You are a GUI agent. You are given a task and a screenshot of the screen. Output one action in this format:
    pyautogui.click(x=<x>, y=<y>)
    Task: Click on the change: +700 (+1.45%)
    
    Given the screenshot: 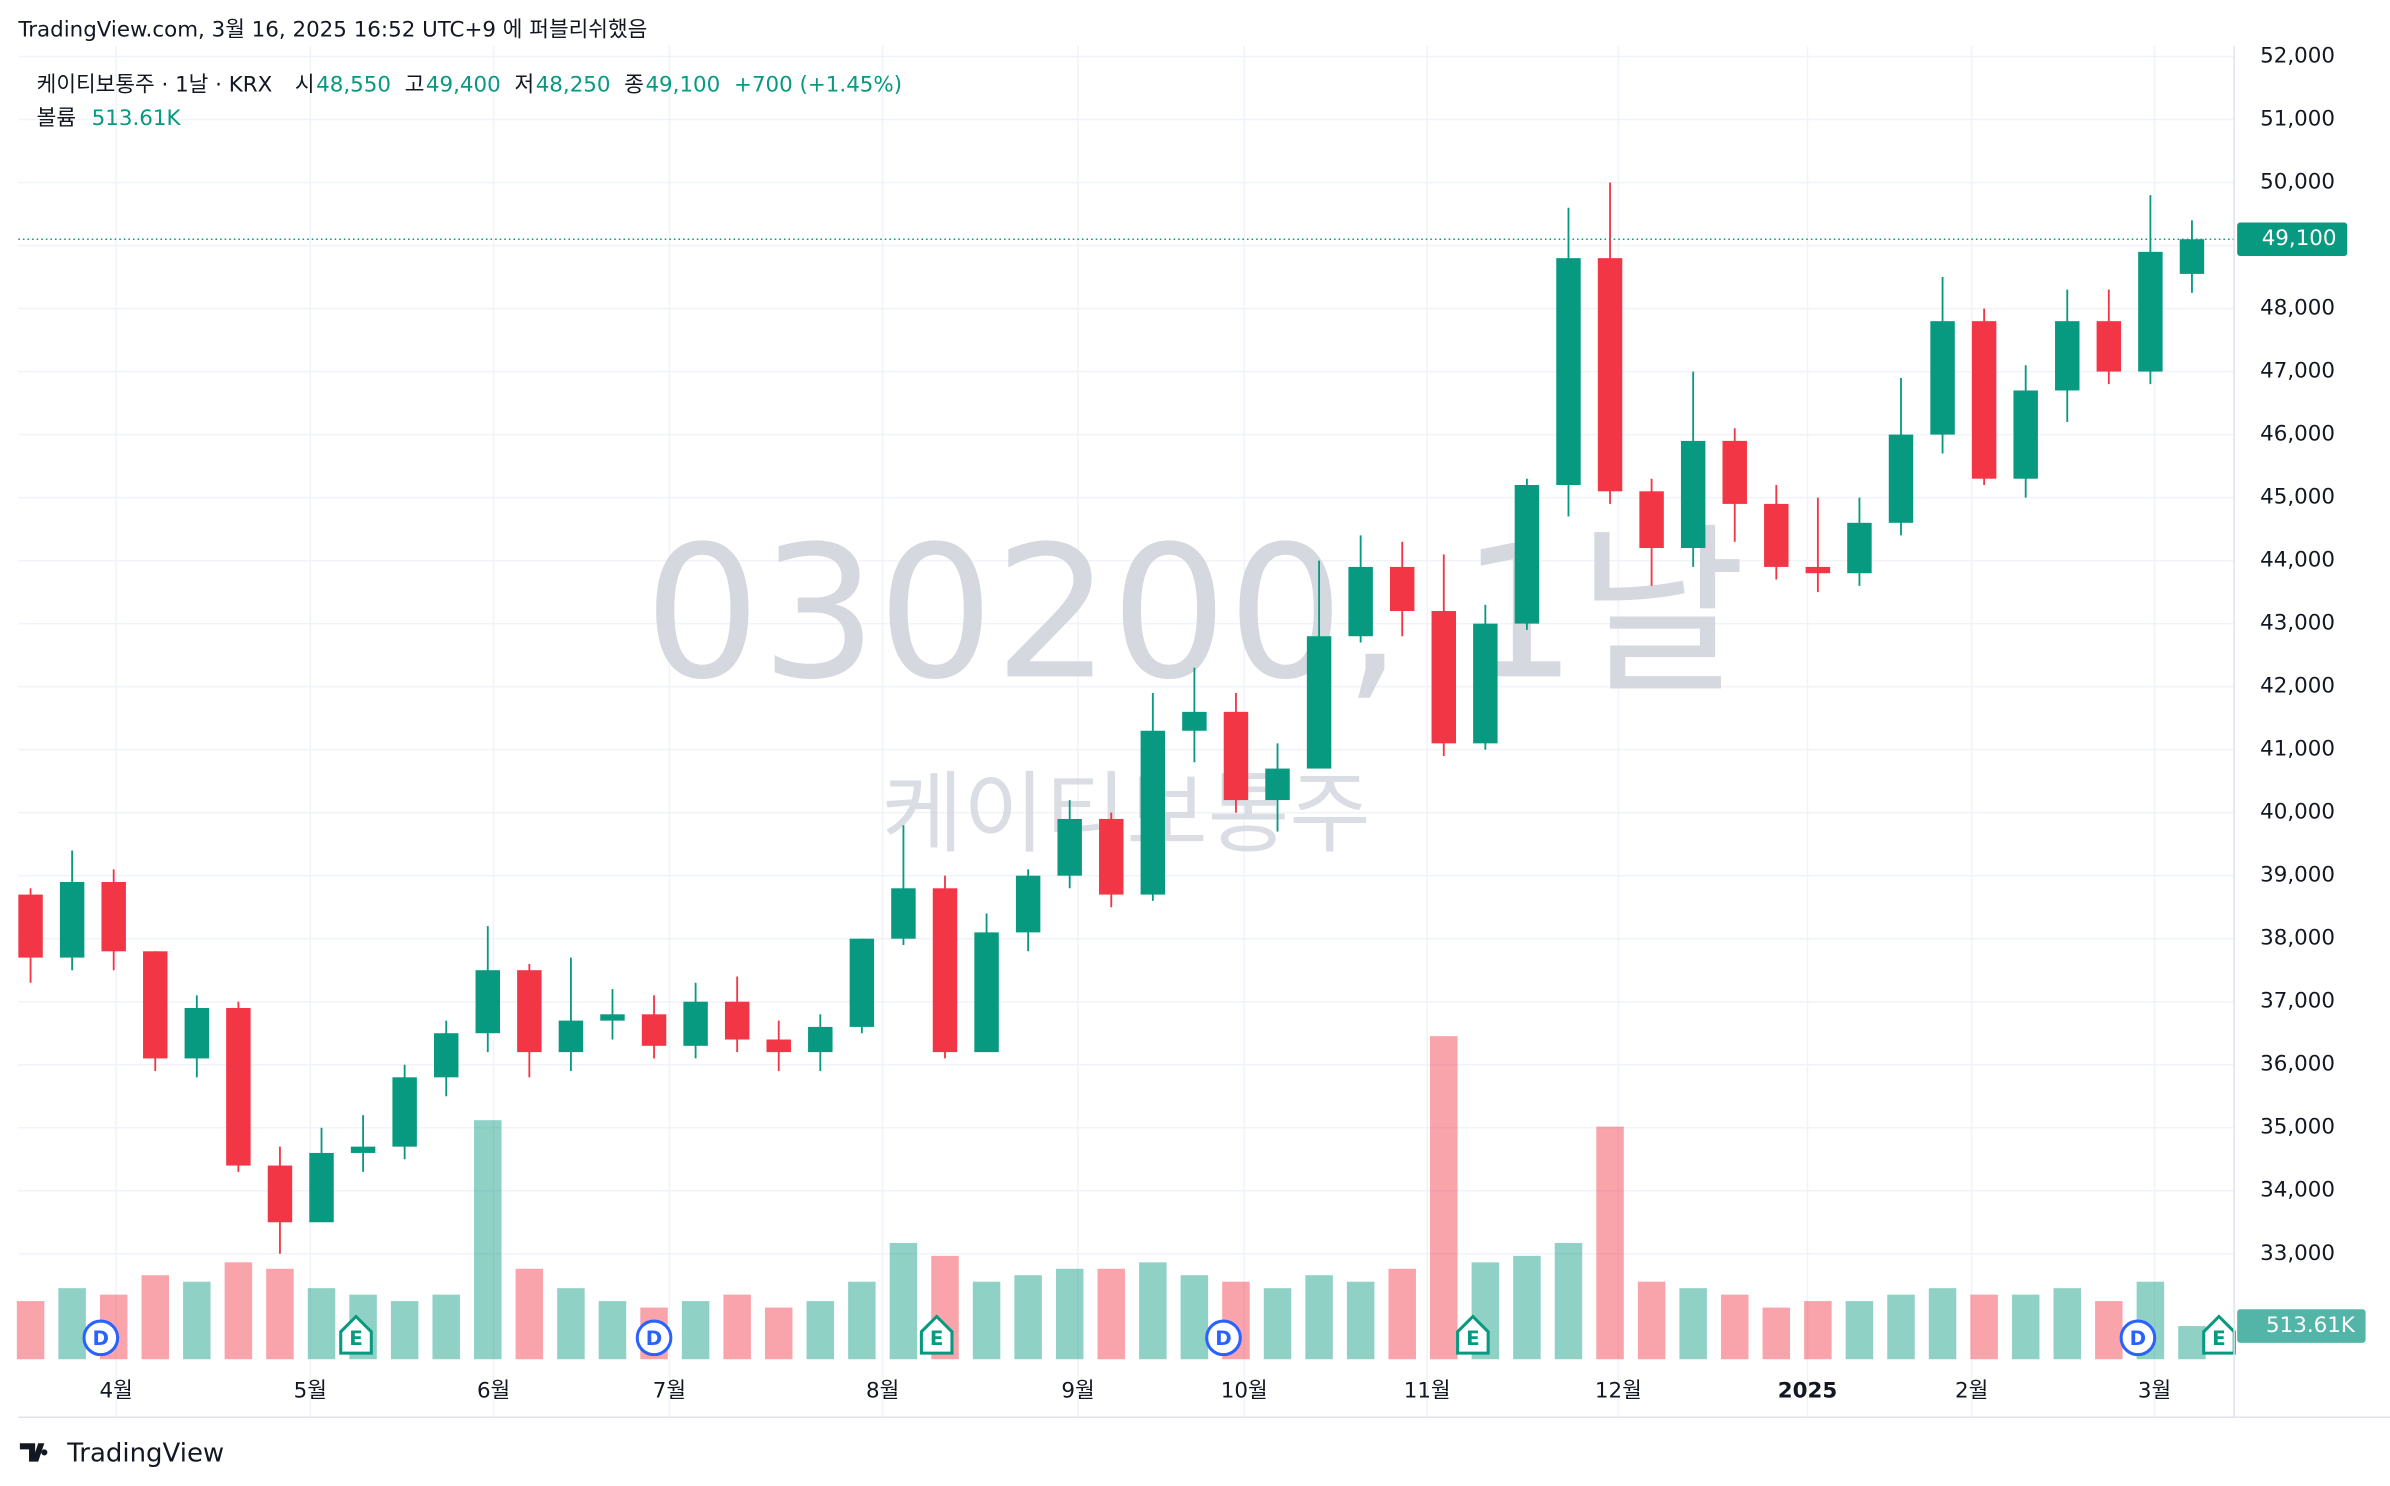 What is the action you would take?
    pyautogui.click(x=818, y=85)
    